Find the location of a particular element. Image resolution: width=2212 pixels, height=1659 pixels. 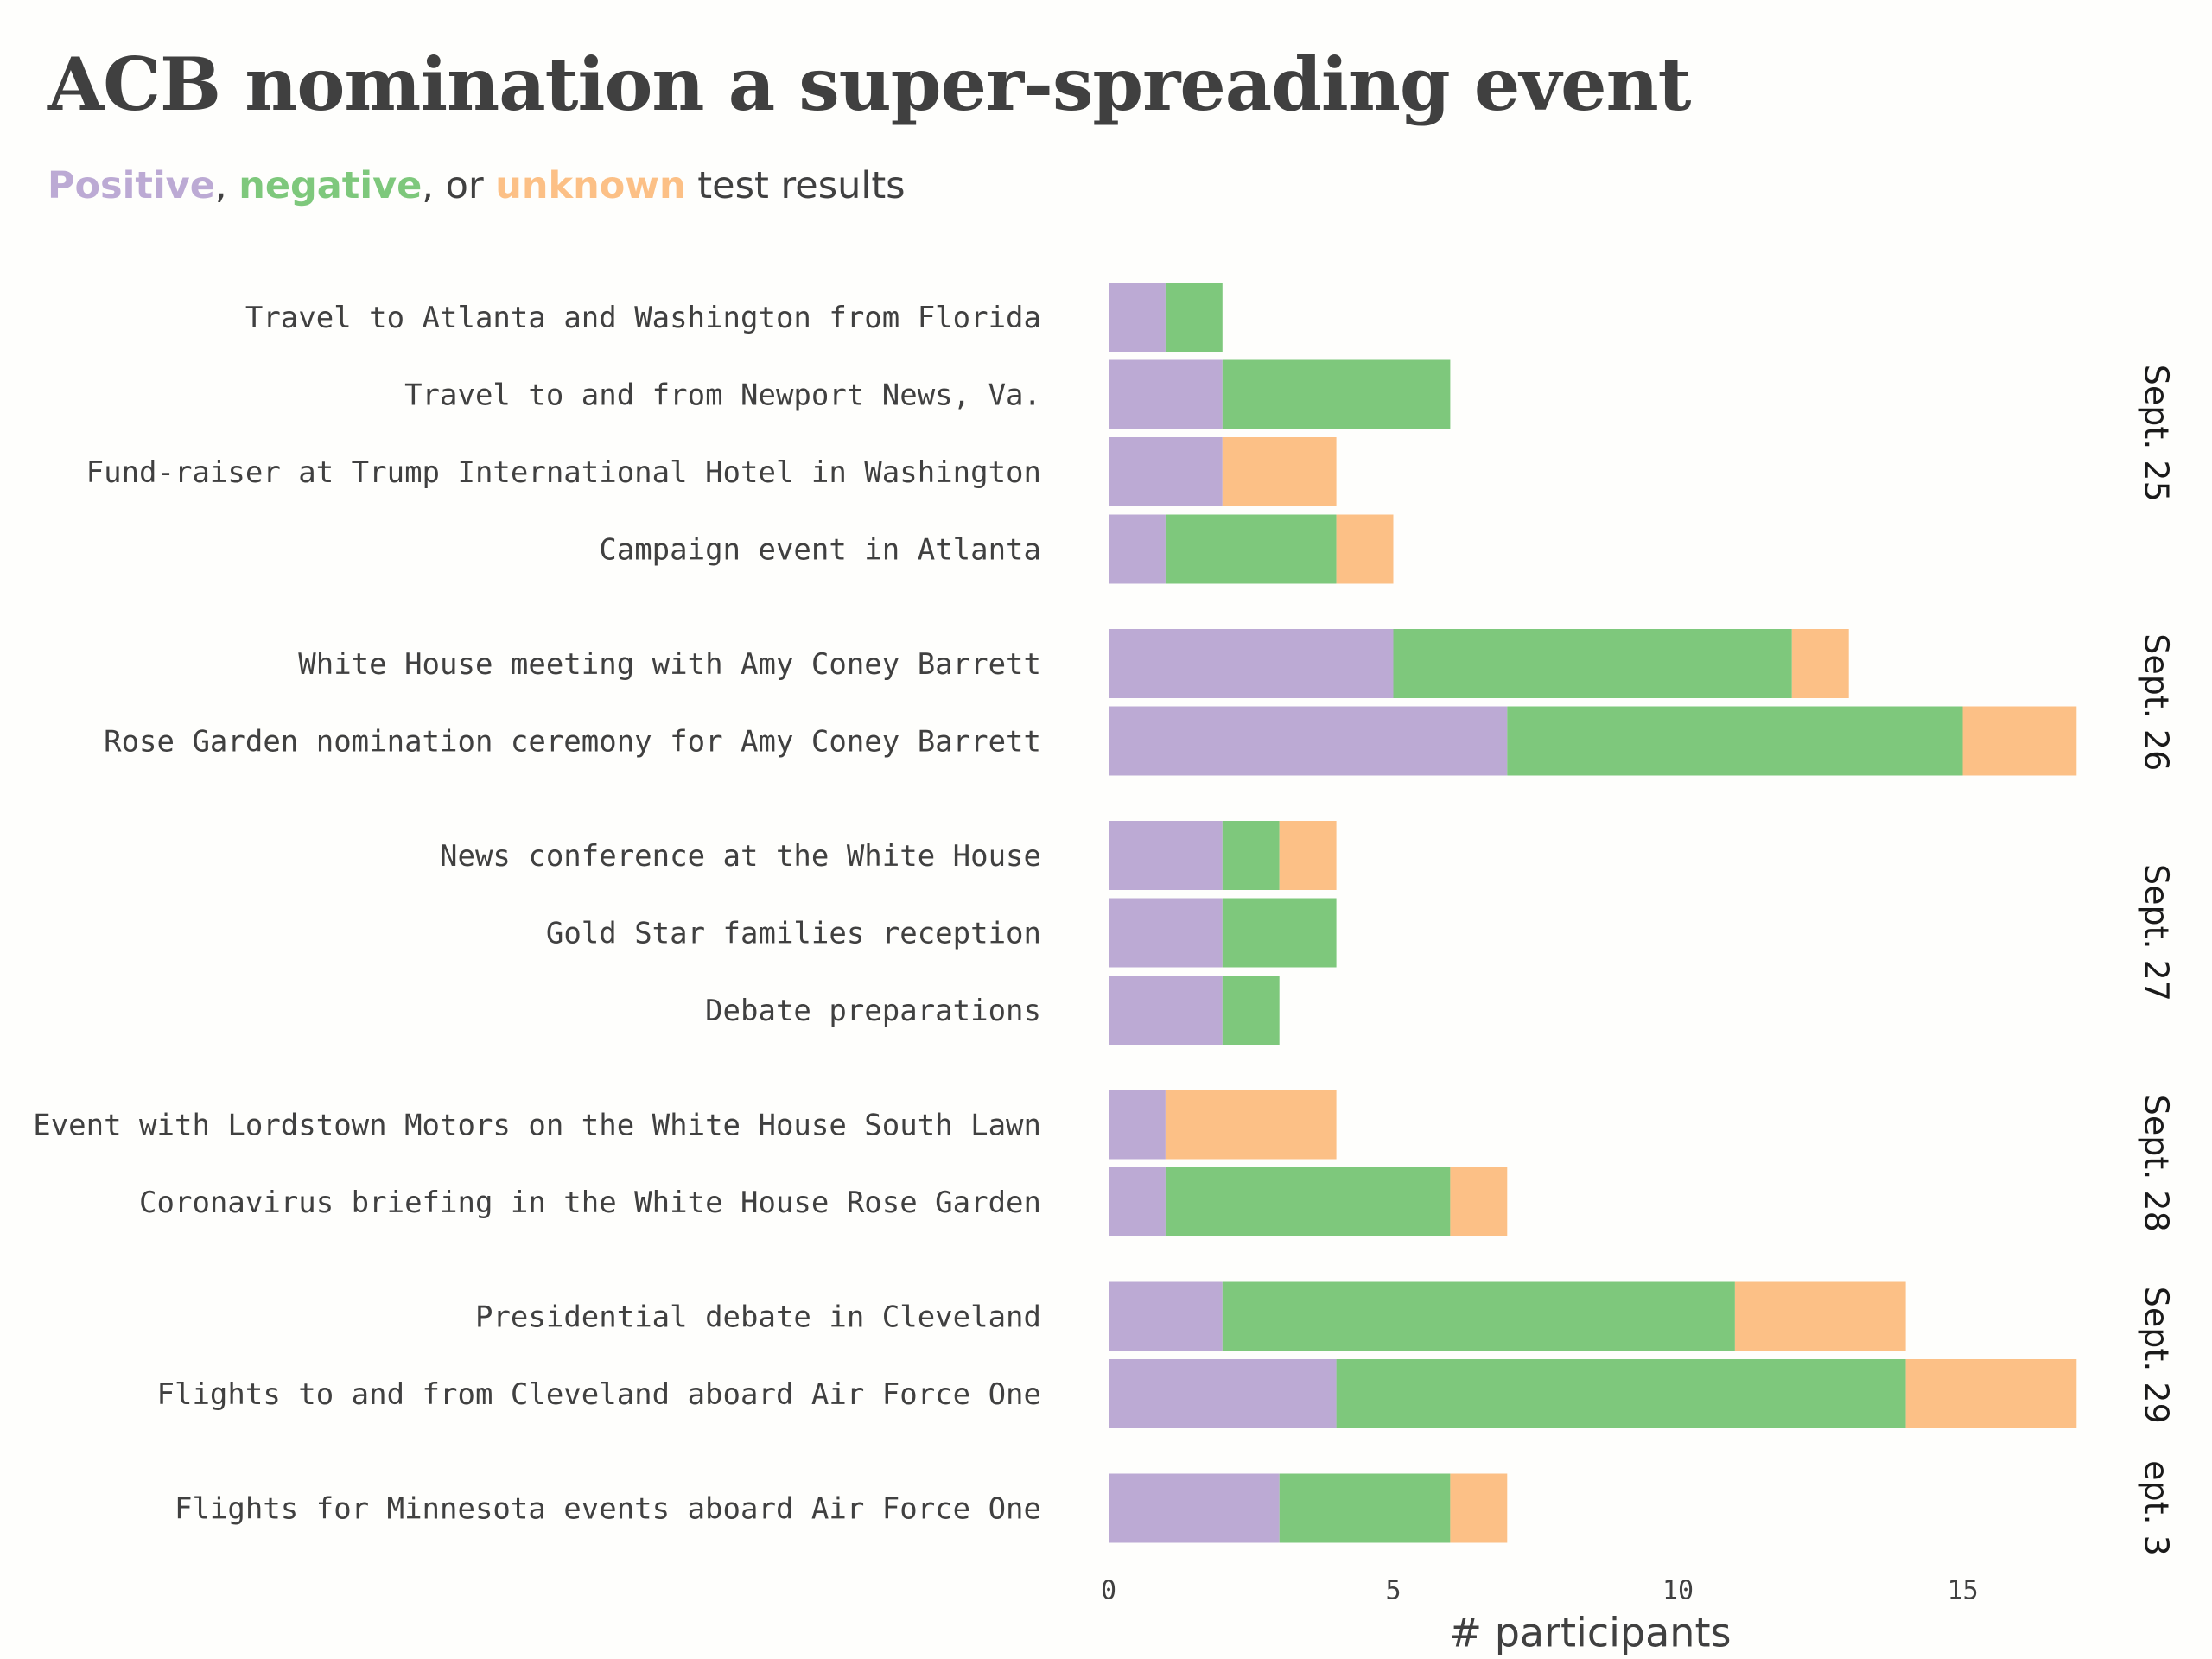

subtitle-separator: , or is located at coordinates (459, 185).